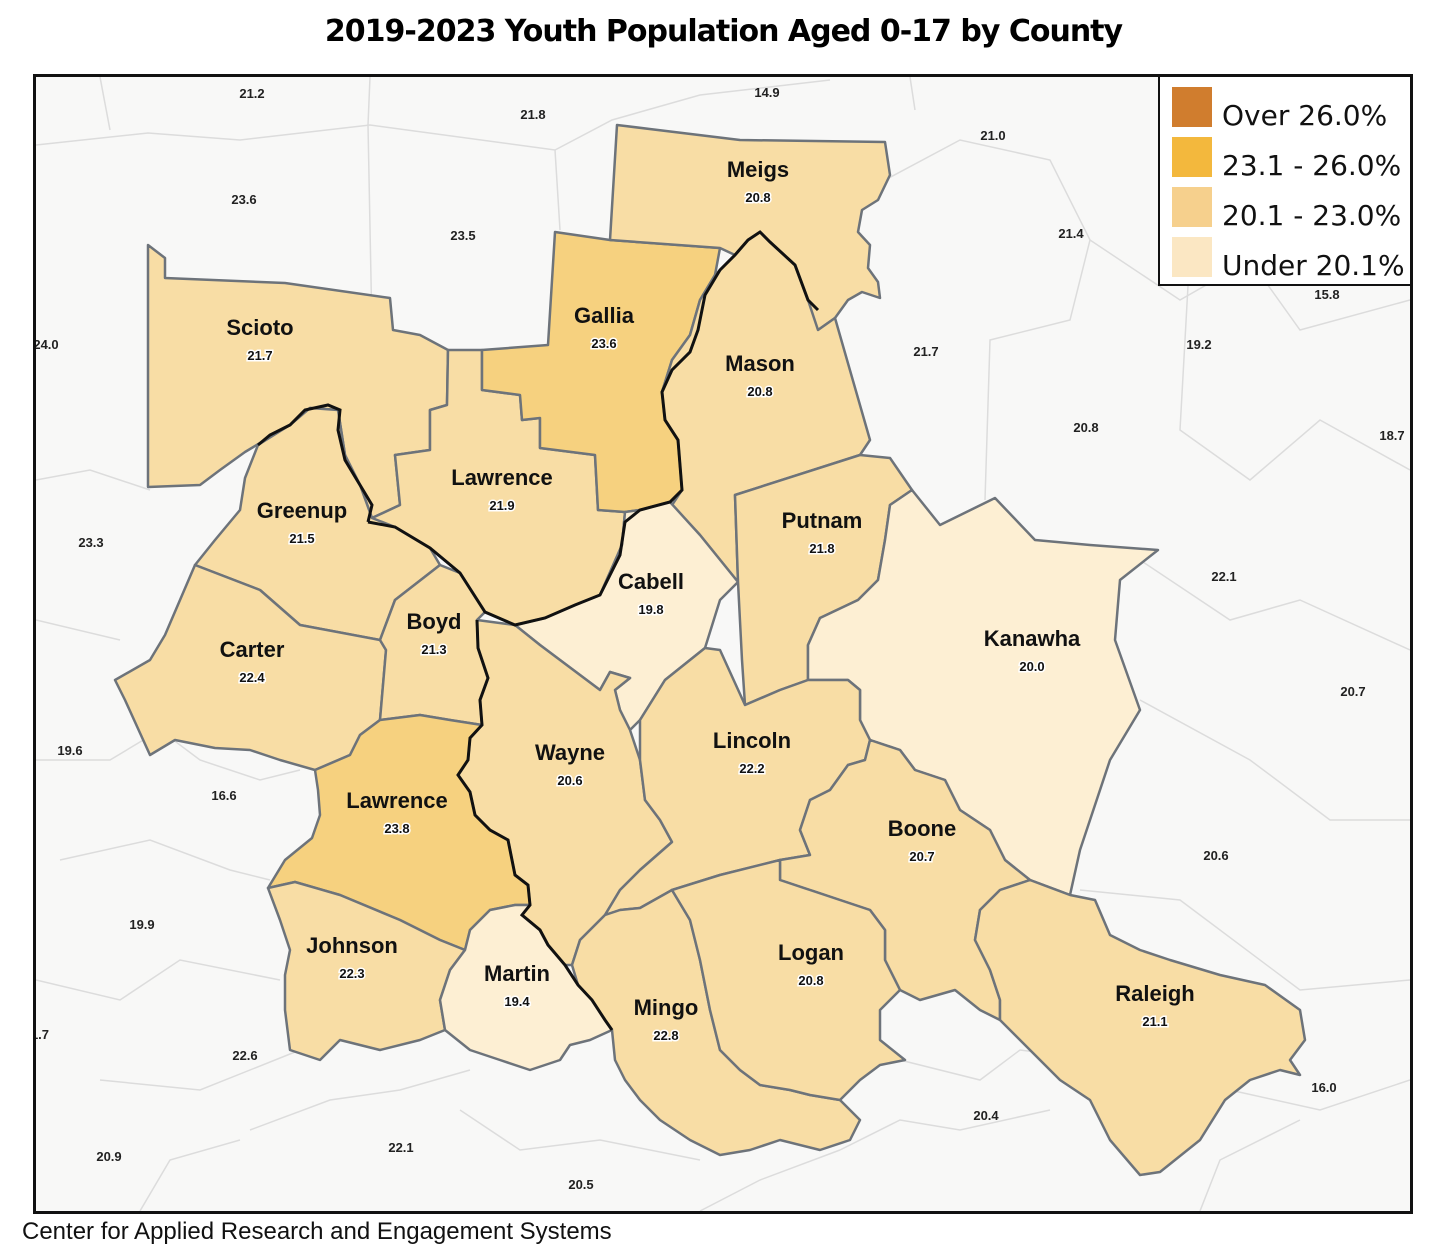  I want to click on outside-county-value: 1.7, so click(42, 1034).